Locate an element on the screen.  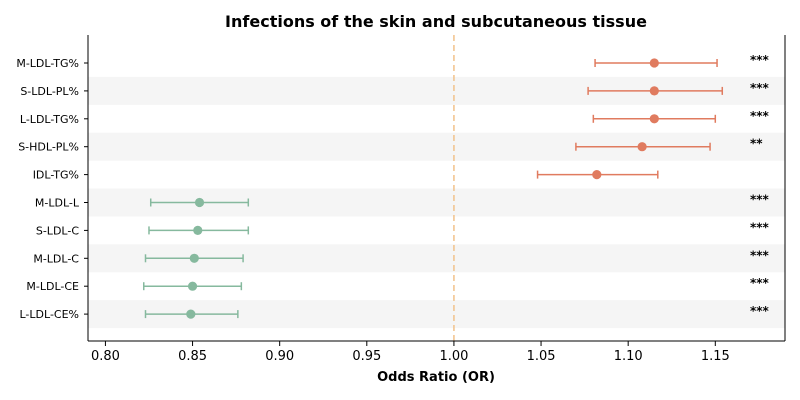
x-tick-label: 1.10 is located at coordinates (628, 356).